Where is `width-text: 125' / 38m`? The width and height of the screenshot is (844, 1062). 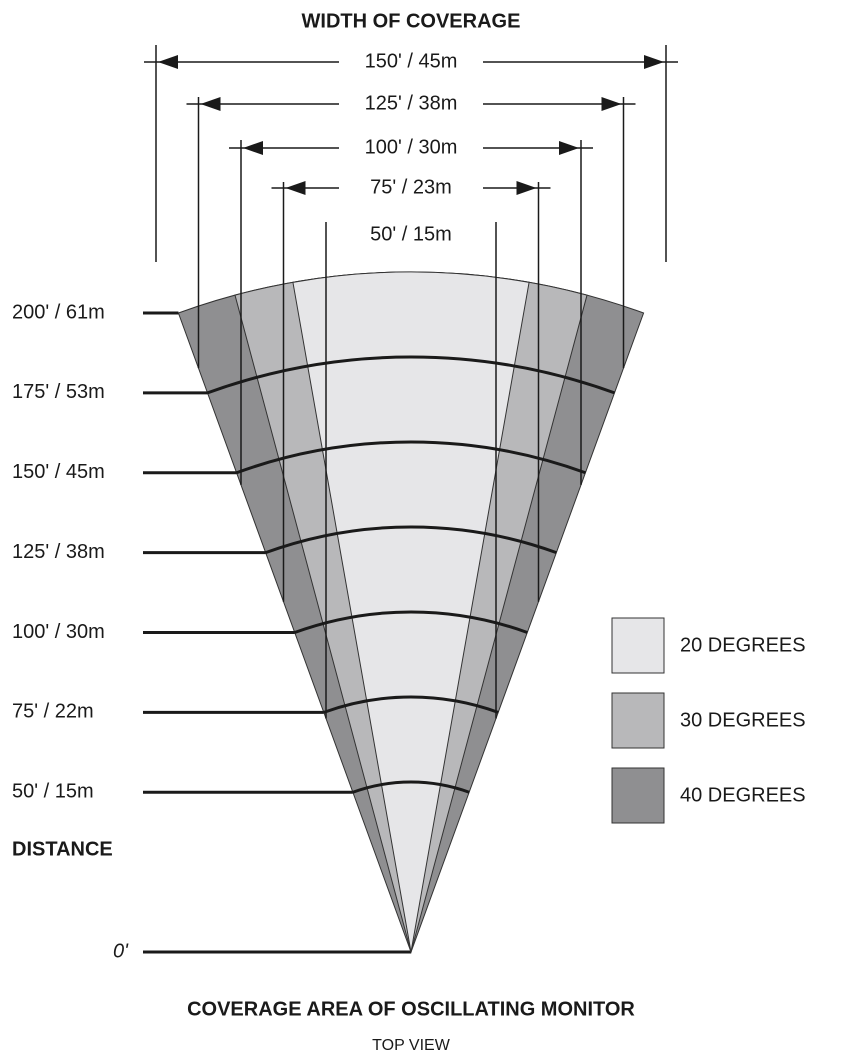 width-text: 125' / 38m is located at coordinates (411, 103).